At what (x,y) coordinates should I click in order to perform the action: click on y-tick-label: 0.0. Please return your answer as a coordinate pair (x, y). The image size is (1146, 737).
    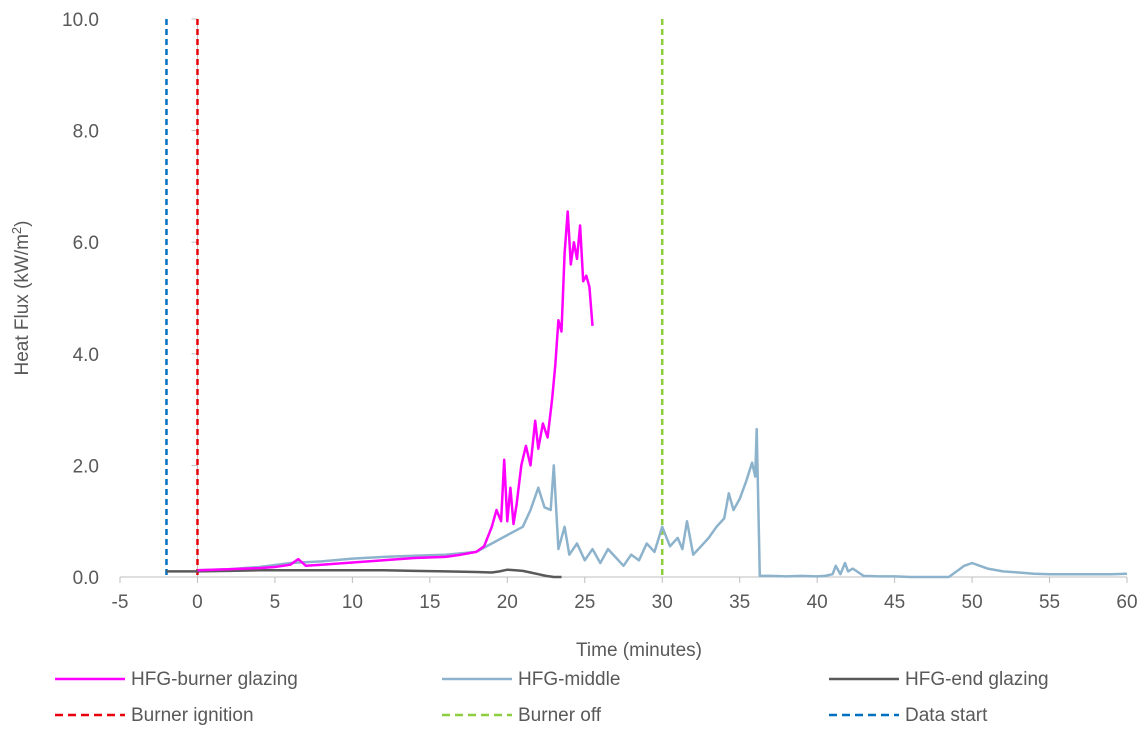
    Looking at the image, I should click on (86, 578).